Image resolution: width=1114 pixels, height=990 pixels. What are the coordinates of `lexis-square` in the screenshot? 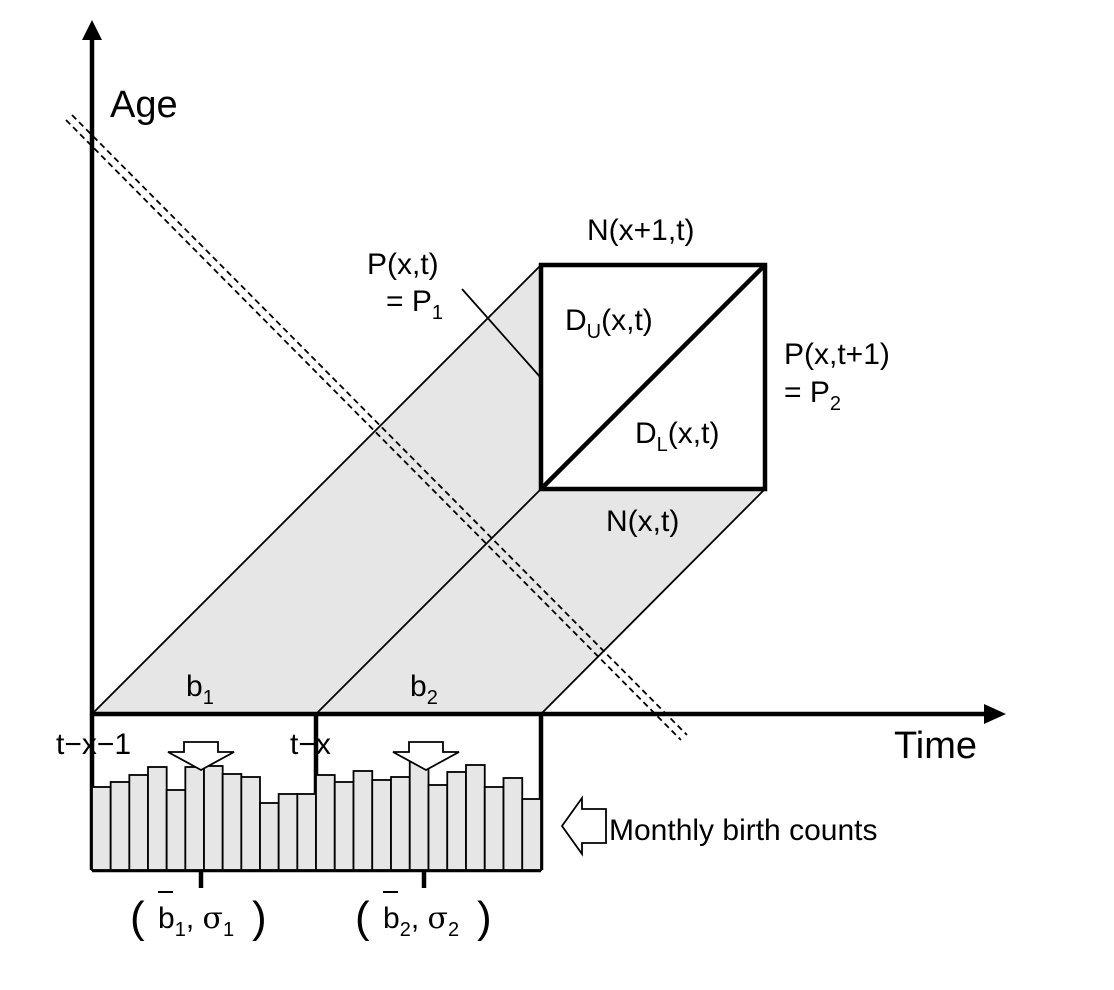 It's located at (653, 377).